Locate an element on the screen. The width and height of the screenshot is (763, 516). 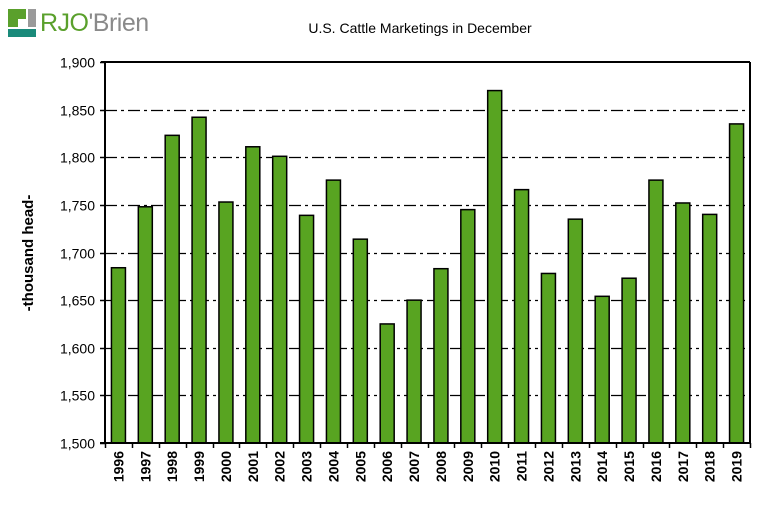
x-tick-label: 2004 is located at coordinates (333, 466).